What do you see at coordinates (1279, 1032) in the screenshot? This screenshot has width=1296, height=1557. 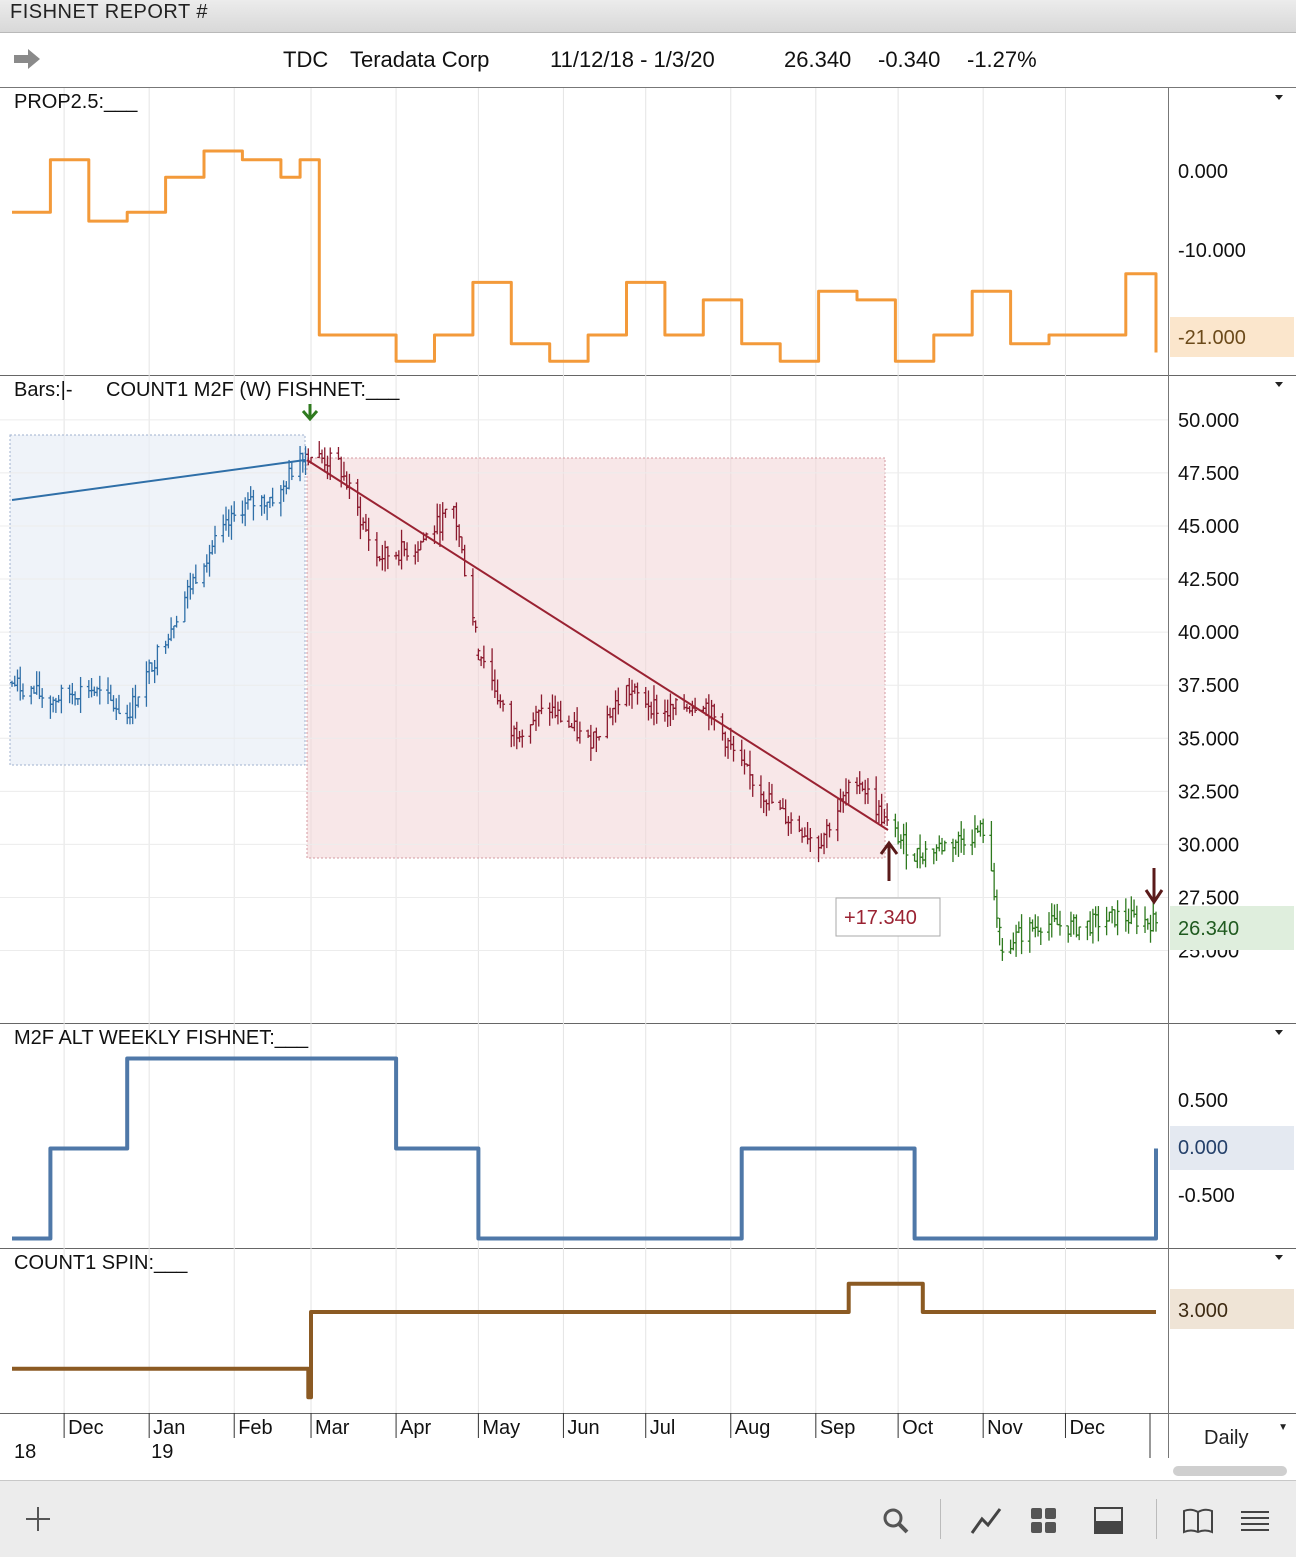 I see `alt-panel-menu-icon` at bounding box center [1279, 1032].